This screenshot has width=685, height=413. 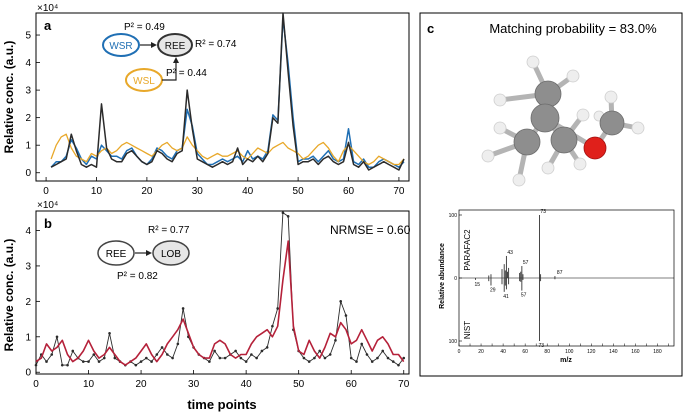 What do you see at coordinates (566, 360) in the screenshot?
I see `spectrum-xlabel: m/z` at bounding box center [566, 360].